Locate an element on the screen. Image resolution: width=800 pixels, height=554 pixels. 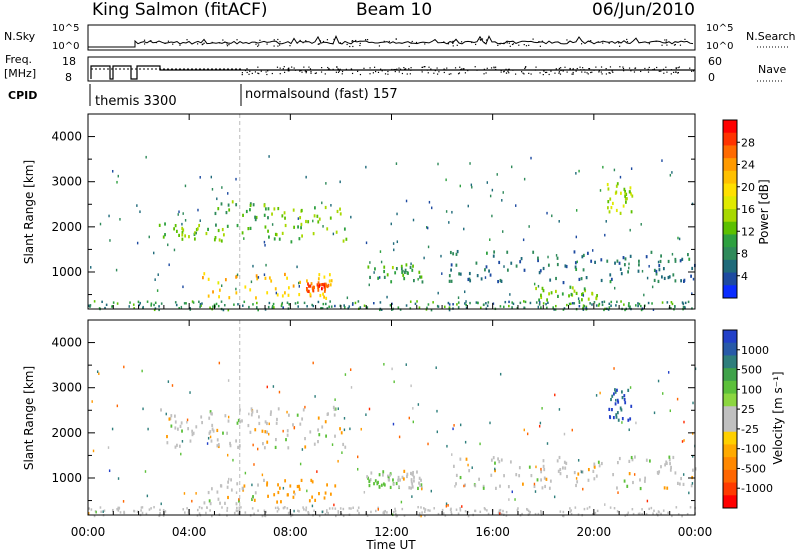
velocity-colorbar-title: Velocity [m s⁻¹] is located at coordinates (778, 417).